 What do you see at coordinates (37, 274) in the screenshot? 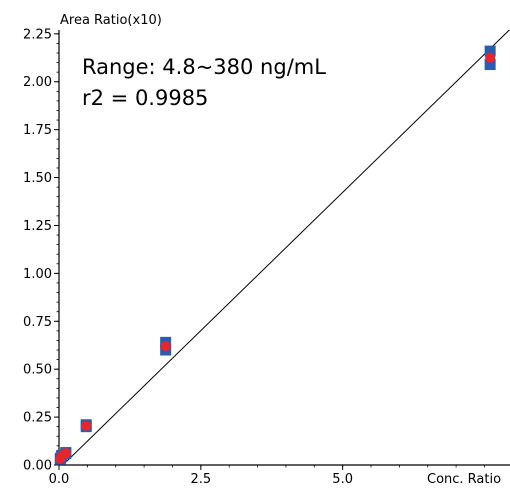
I see `y-tick-label: 1.00` at bounding box center [37, 274].